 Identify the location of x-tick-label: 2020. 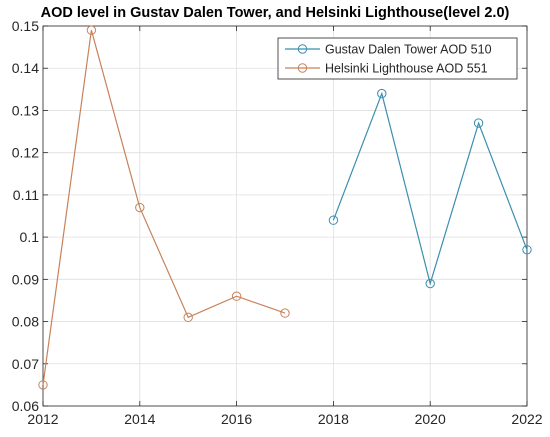
(430, 419).